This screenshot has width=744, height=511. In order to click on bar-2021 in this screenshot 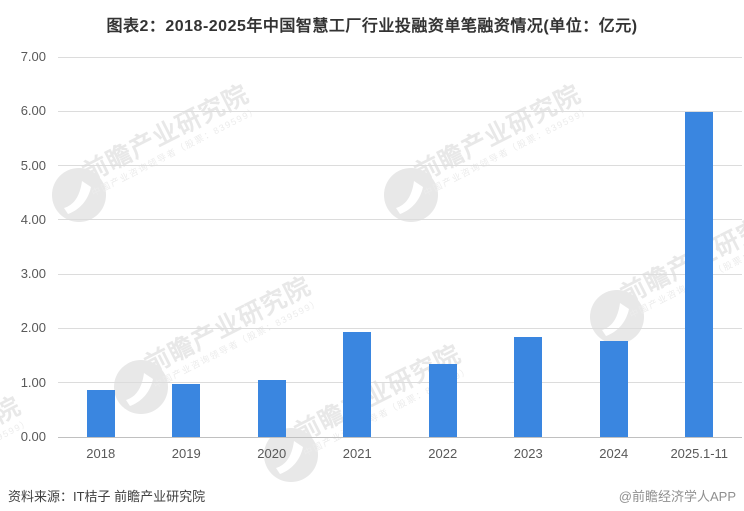, I will do `click(357, 384)`.